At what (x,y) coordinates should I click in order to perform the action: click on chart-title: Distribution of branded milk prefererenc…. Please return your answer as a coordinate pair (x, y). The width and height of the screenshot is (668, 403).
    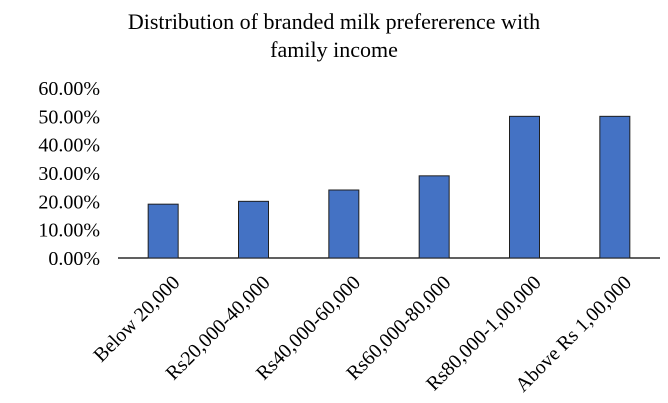
    Looking at the image, I should click on (334, 35).